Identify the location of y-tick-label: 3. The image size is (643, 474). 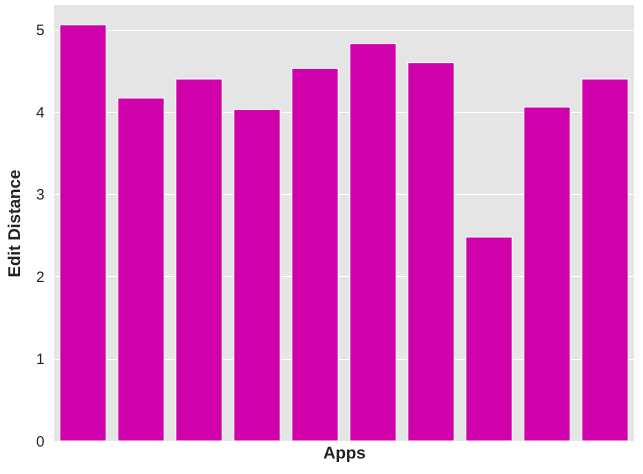
(40, 195).